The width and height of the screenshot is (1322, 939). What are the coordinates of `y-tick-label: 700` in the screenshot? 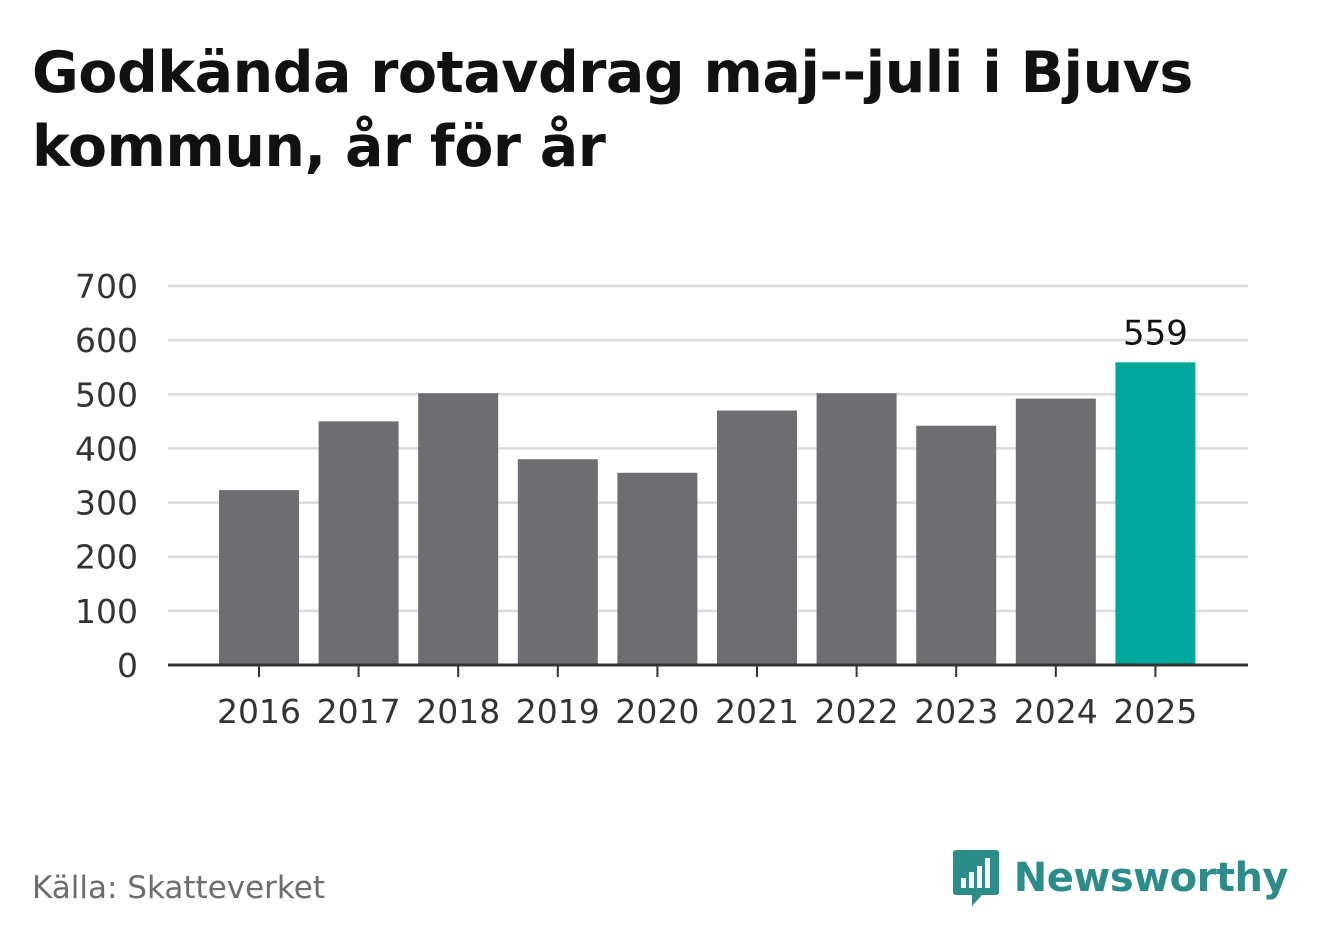 It's located at (106, 286).